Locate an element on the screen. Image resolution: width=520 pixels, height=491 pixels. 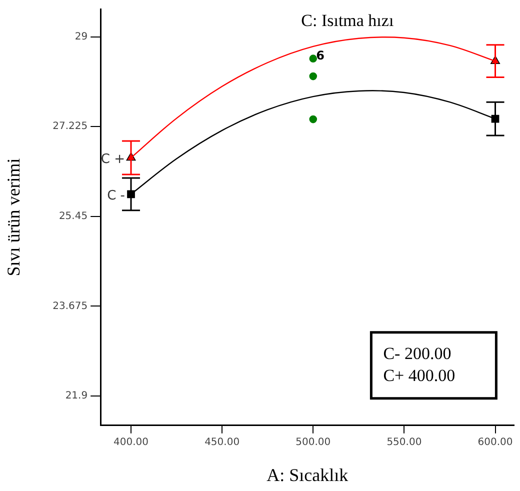
y-tick-label: 21.9 is located at coordinates (76, 396).